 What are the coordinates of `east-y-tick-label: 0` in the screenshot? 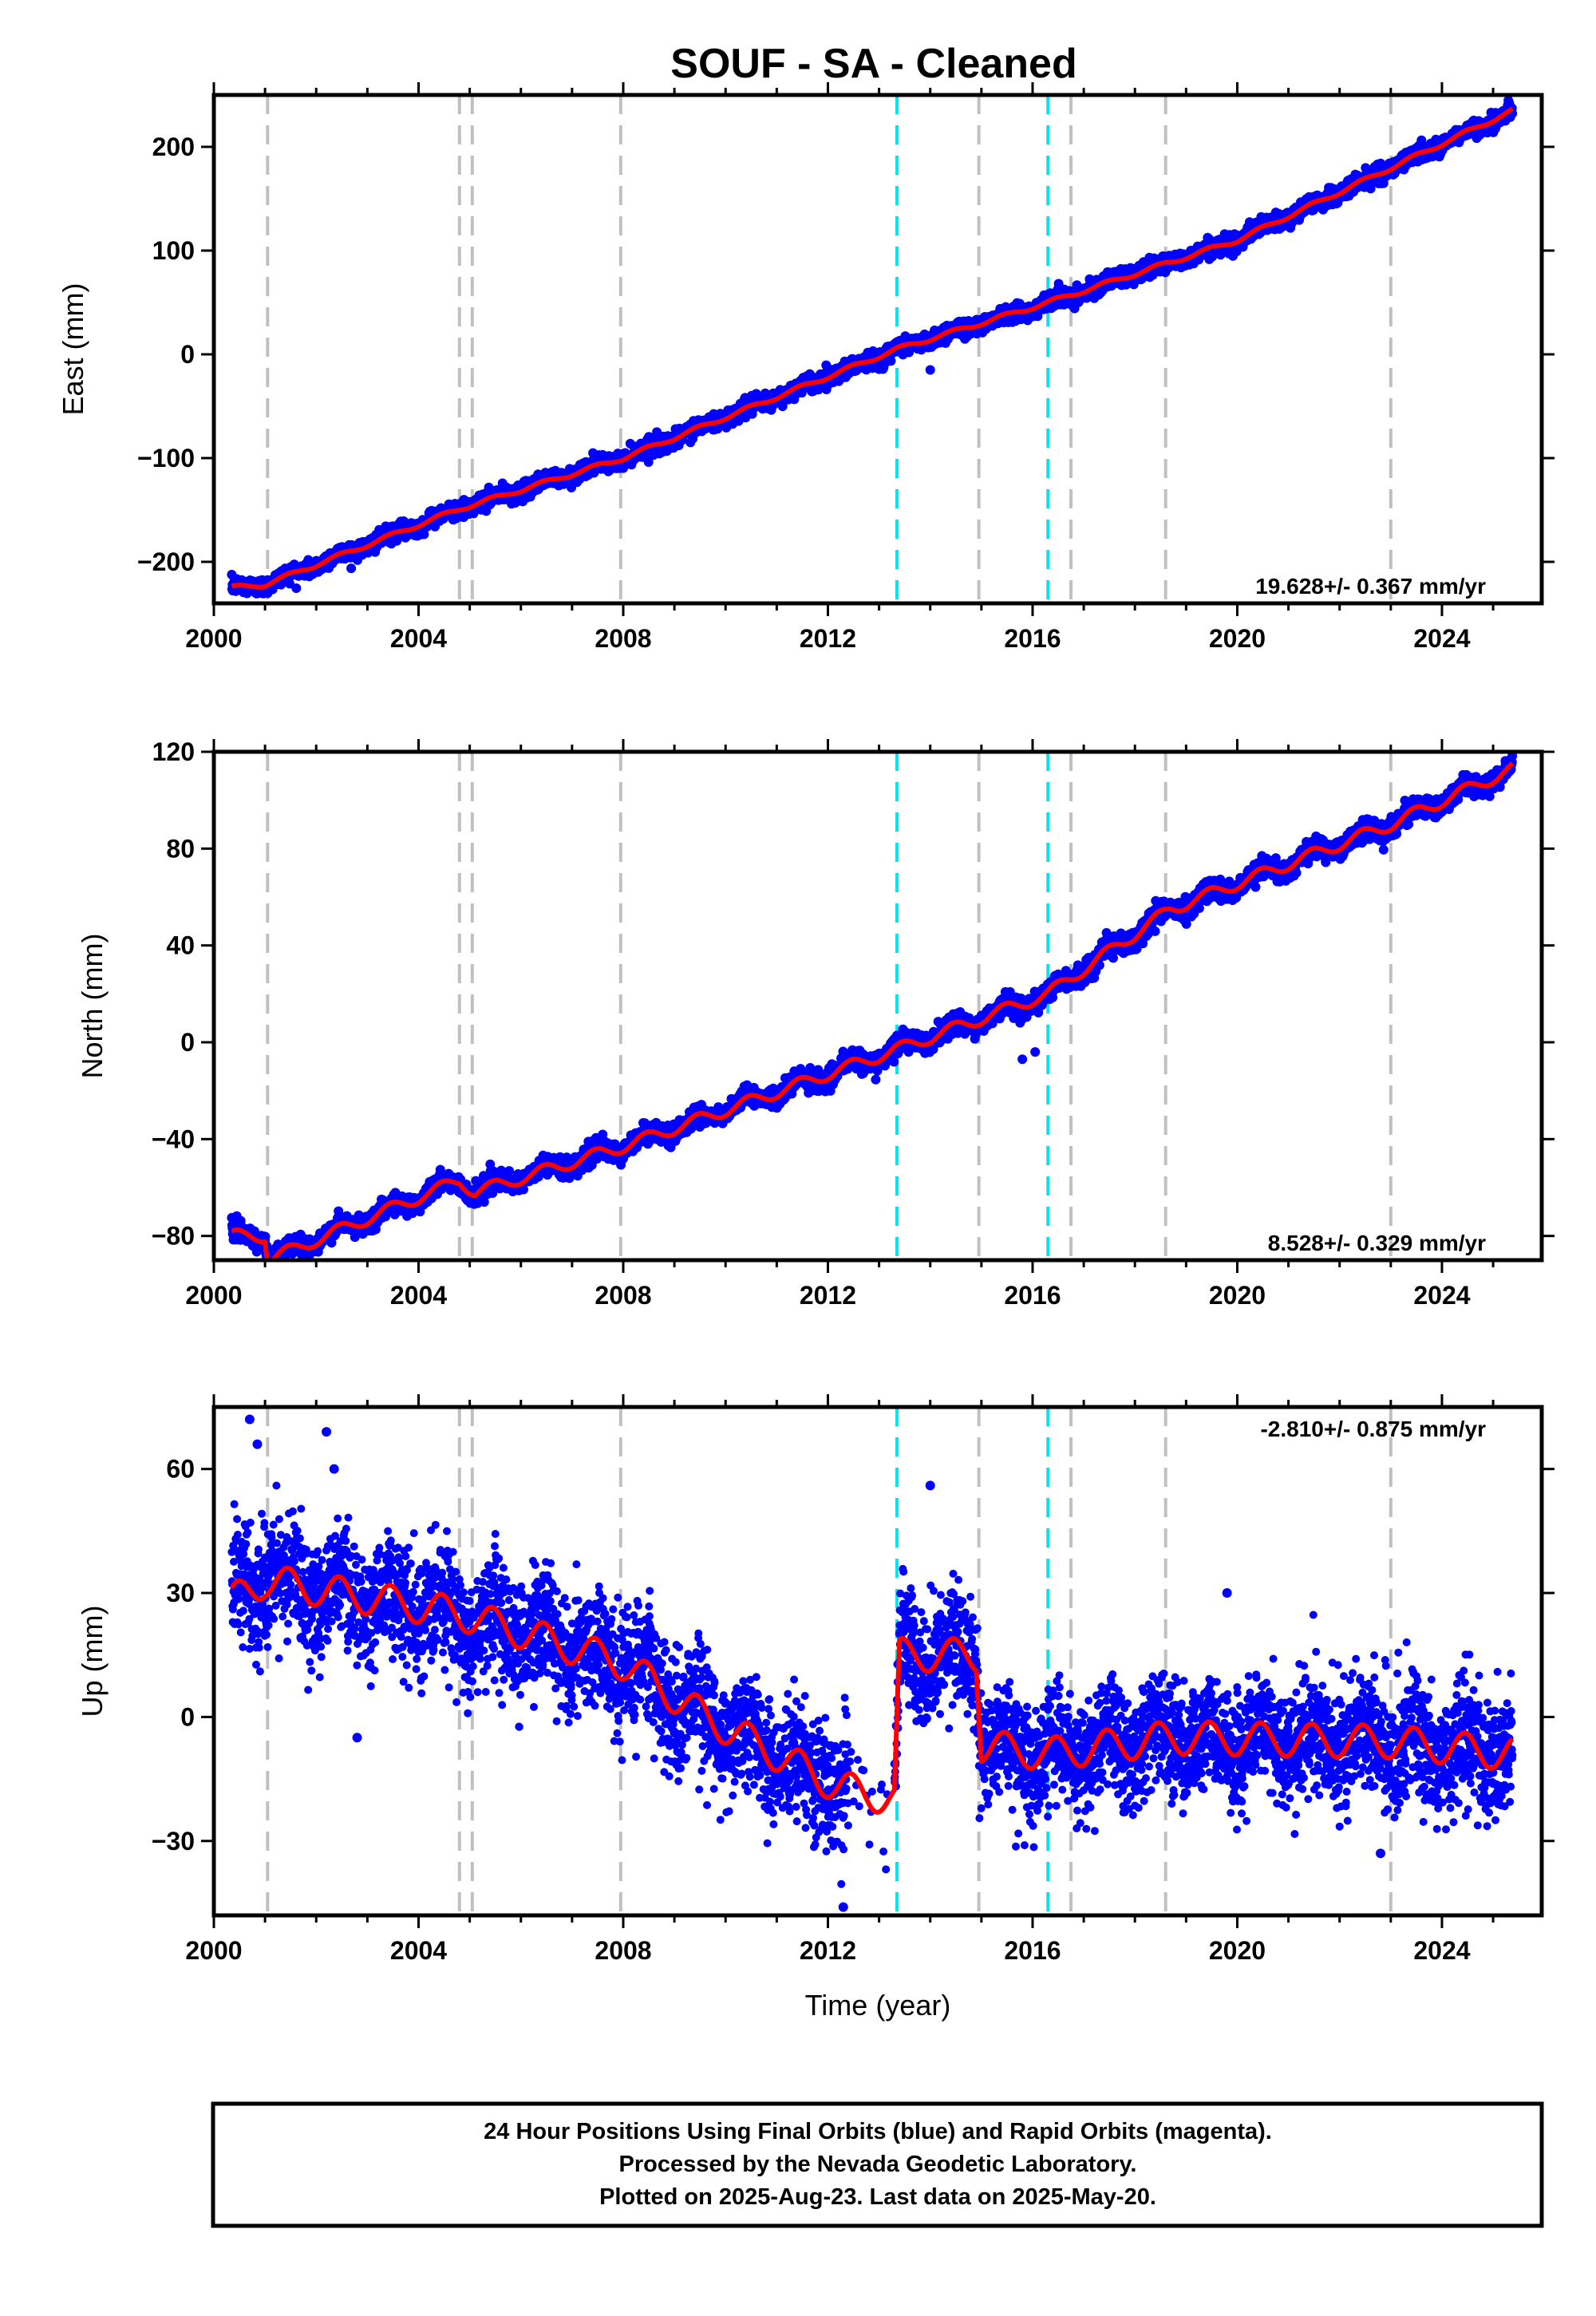 It's located at (187, 354).